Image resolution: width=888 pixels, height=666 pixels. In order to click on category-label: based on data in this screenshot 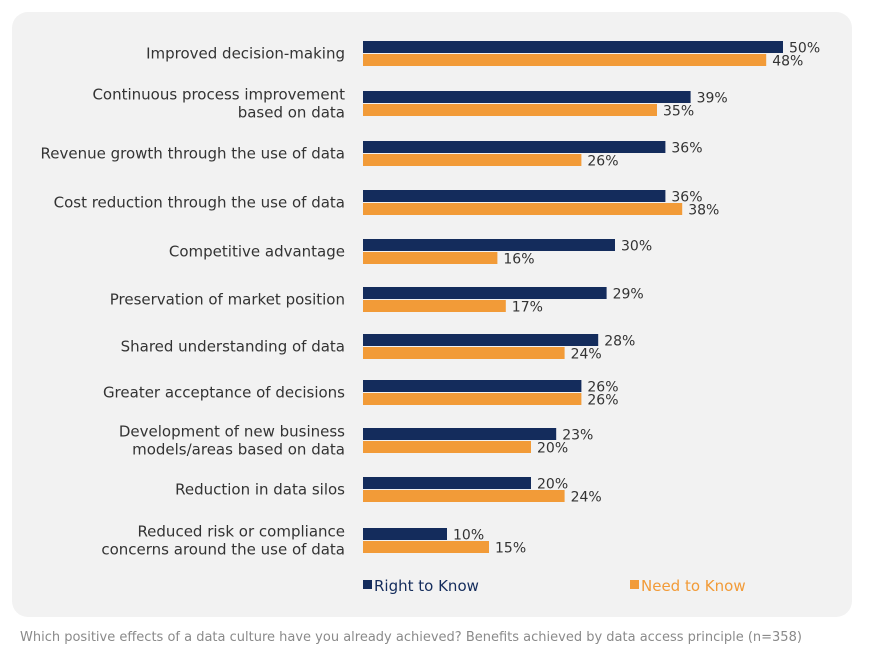, I will do `click(291, 113)`.